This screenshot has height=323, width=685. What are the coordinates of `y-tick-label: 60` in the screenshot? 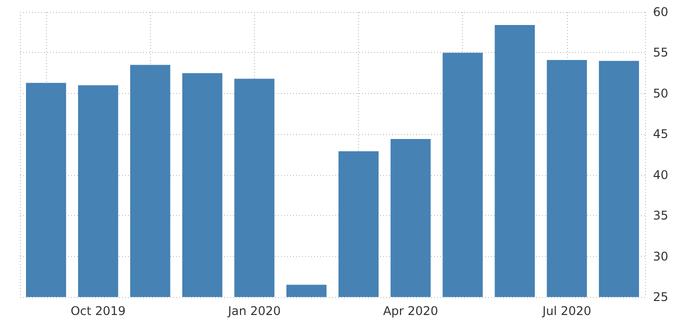 It's located at (660, 12).